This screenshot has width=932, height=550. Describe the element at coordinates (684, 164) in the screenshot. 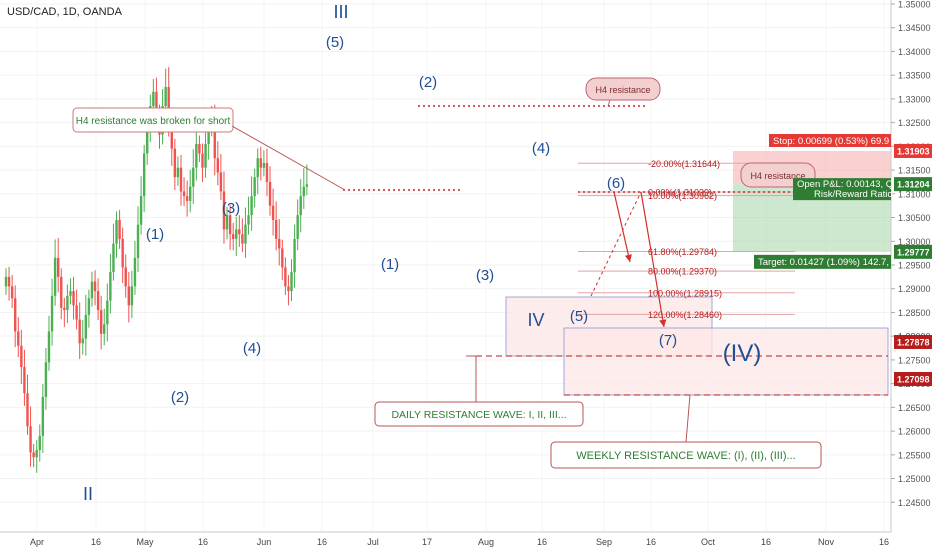

I see `fib-label: -20.00%(1.31644)` at that location.